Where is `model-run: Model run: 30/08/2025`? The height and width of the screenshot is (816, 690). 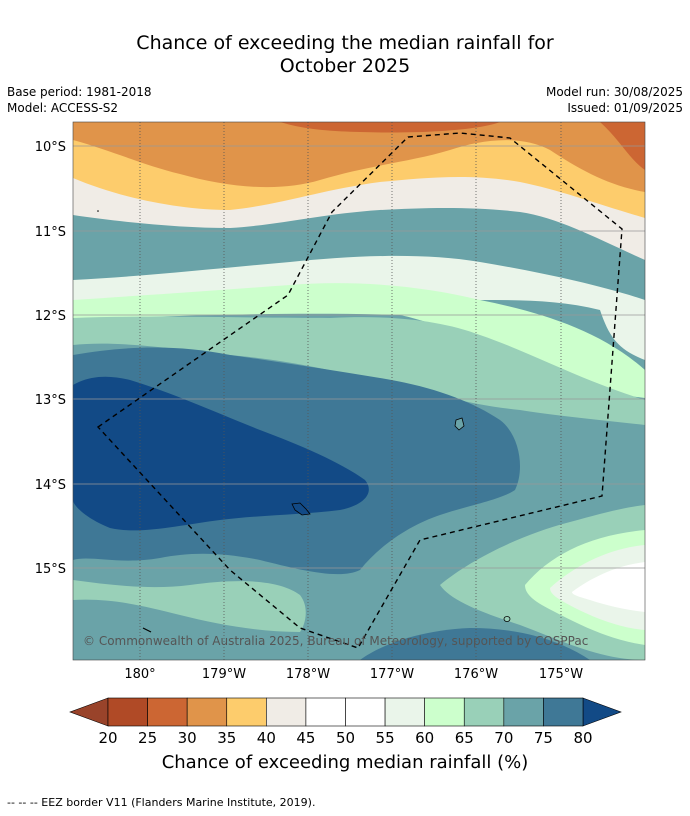 model-run: Model run: 30/08/2025 is located at coordinates (614, 92).